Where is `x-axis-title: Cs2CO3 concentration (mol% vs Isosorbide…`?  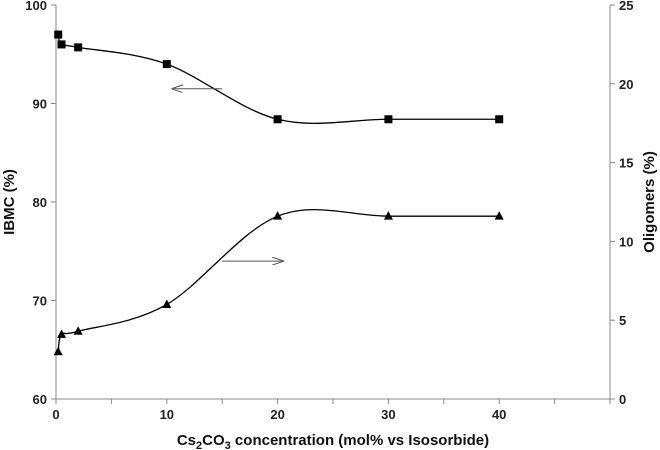
x-axis-title: Cs2CO3 concentration (mol% vs Isosorbide… is located at coordinates (333, 441).